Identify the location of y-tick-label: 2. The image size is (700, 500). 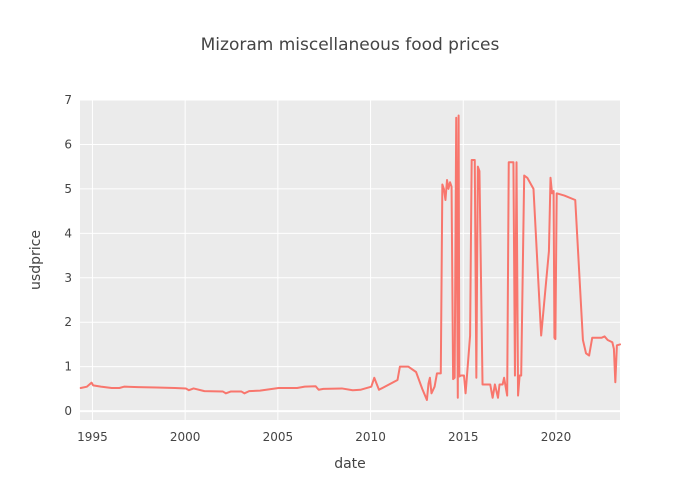
(68, 322).